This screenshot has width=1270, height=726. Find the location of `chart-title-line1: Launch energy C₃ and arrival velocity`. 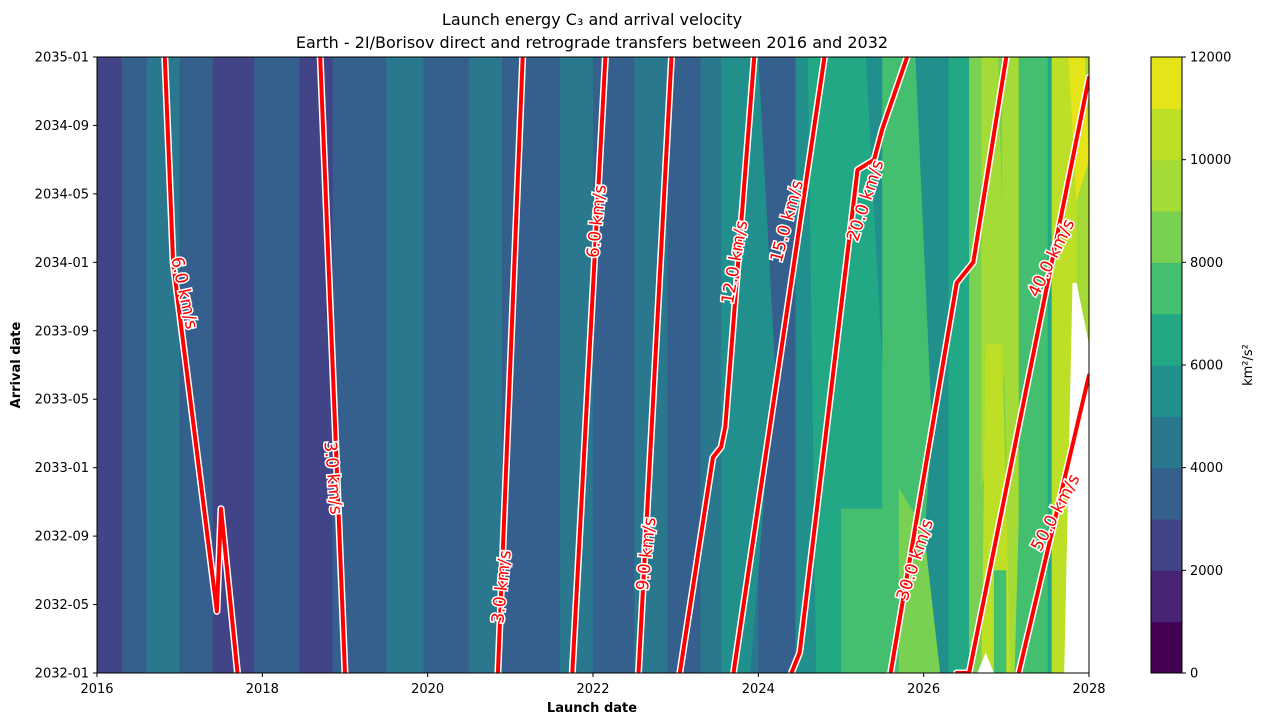

chart-title-line1: Launch energy C₃ and arrival velocity is located at coordinates (592, 19).